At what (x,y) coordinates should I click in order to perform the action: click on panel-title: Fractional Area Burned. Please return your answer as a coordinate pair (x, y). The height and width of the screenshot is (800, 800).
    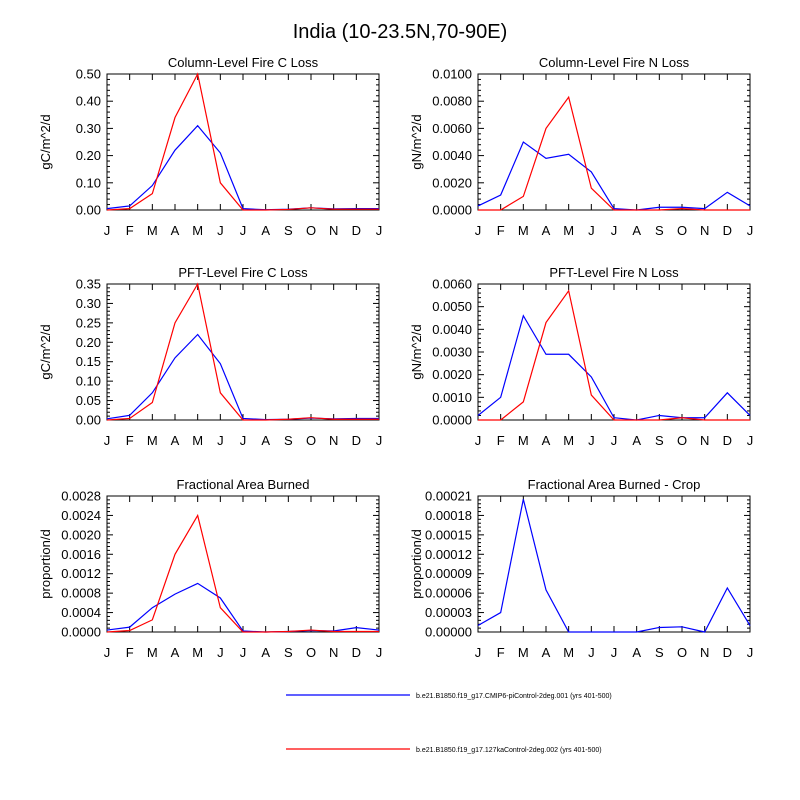
    Looking at the image, I should click on (243, 484).